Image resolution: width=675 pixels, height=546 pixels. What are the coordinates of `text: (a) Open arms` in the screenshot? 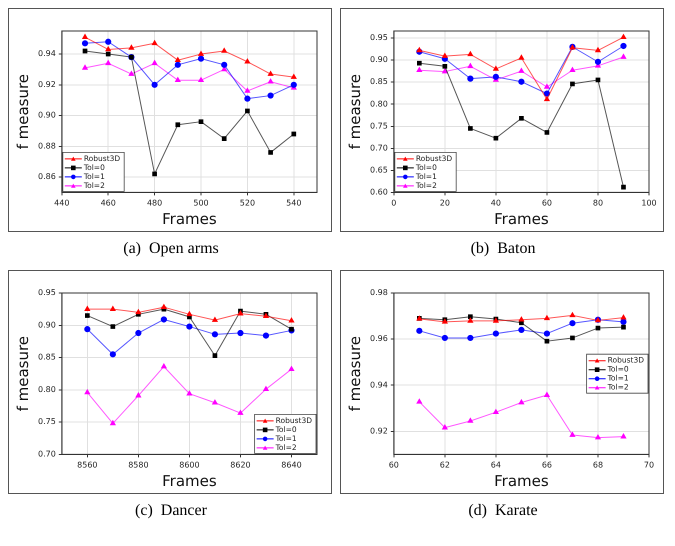 It's located at (171, 249).